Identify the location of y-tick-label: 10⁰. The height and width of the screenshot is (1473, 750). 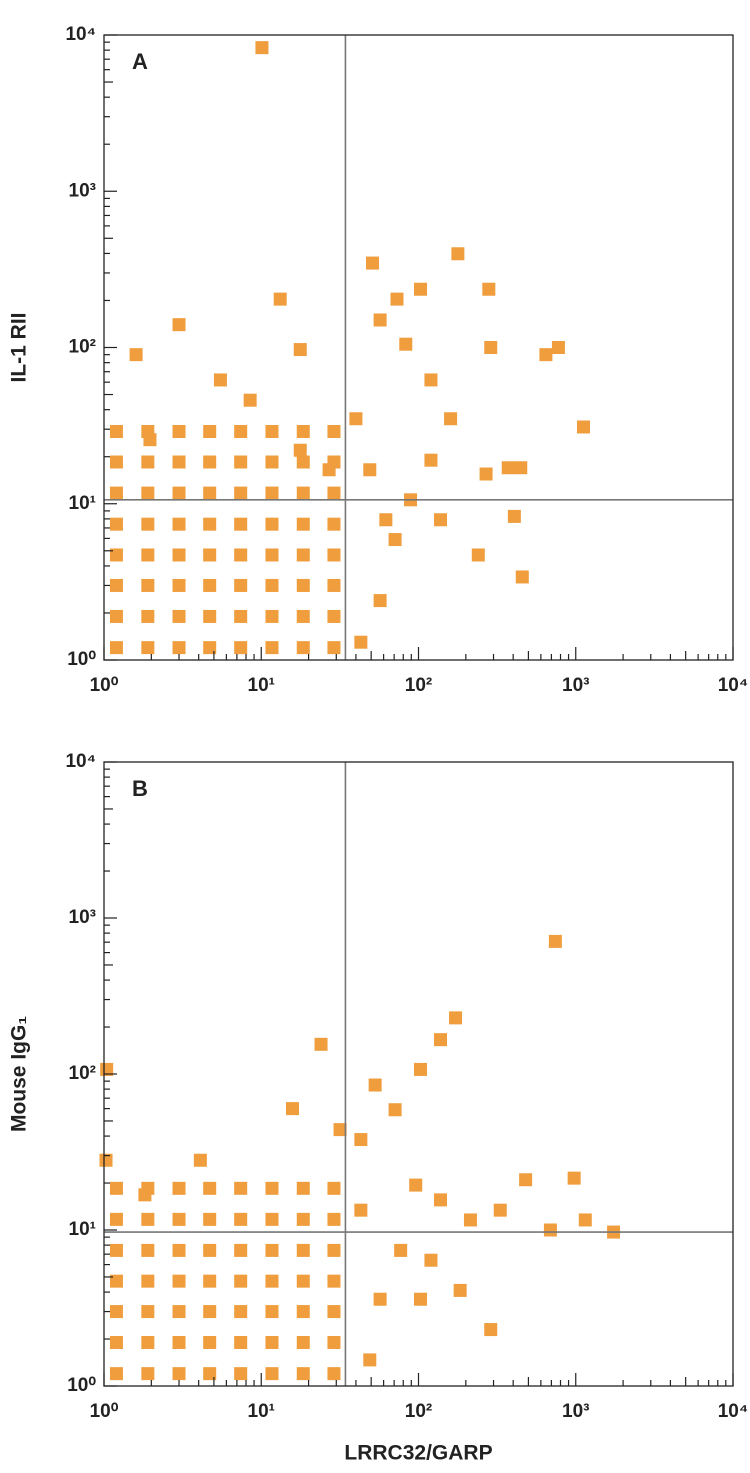
(81, 1385).